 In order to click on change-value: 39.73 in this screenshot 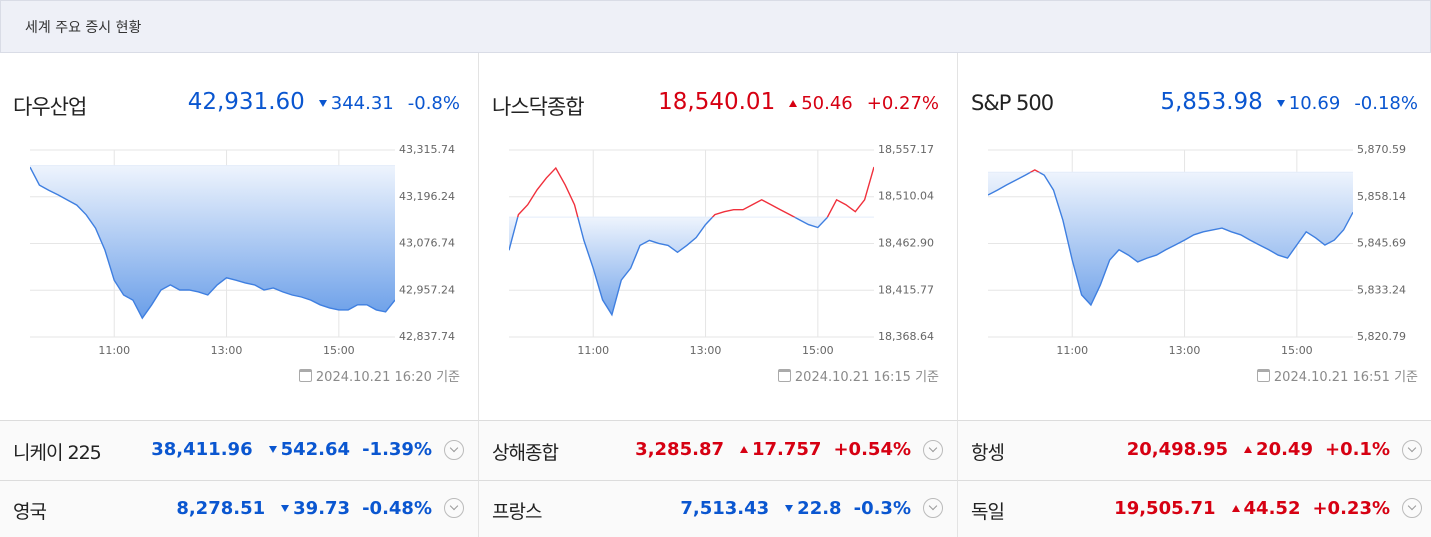, I will do `click(322, 508)`.